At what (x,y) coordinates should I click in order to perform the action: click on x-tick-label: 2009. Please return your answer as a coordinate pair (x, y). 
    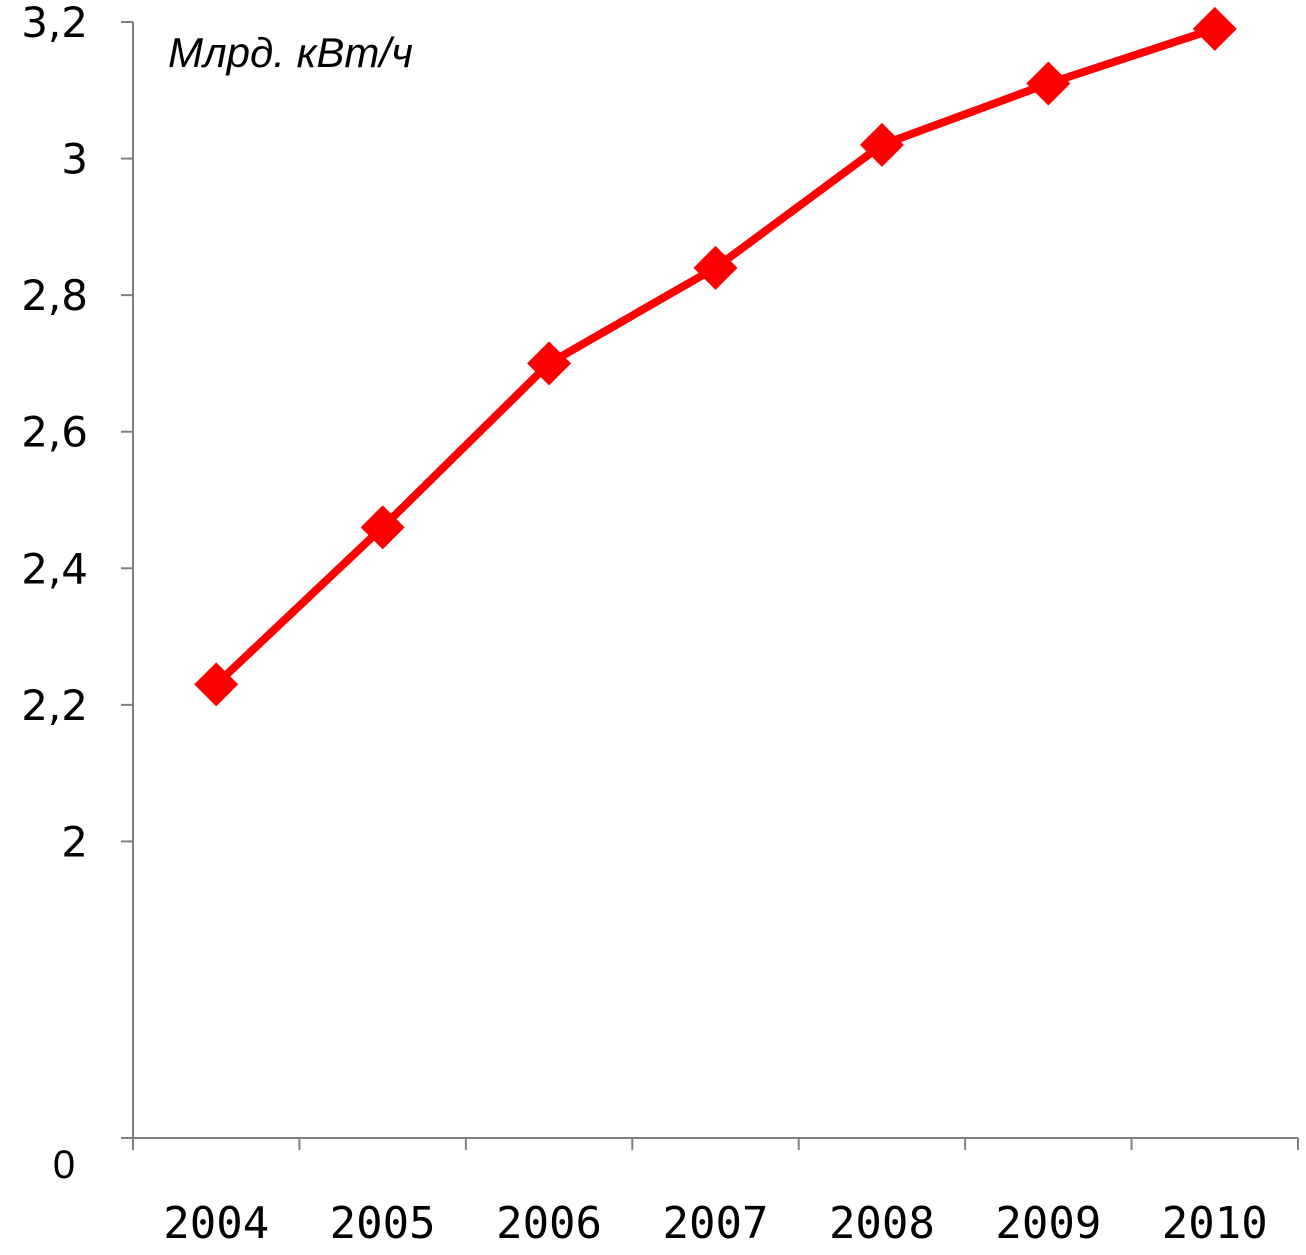
    Looking at the image, I should click on (1048, 1223).